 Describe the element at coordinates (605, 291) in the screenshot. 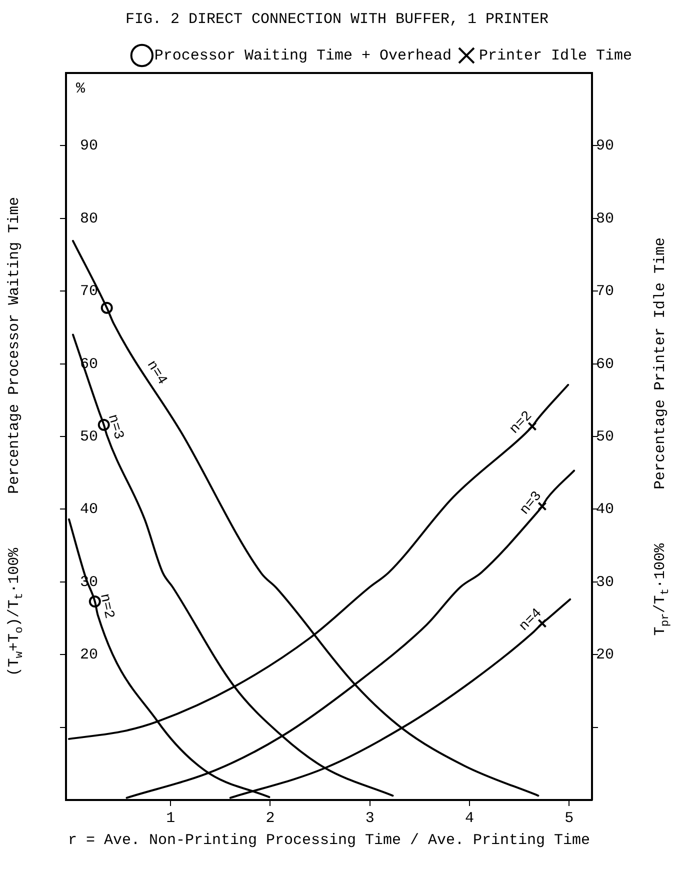

I see `y2-tick-label: 70` at that location.